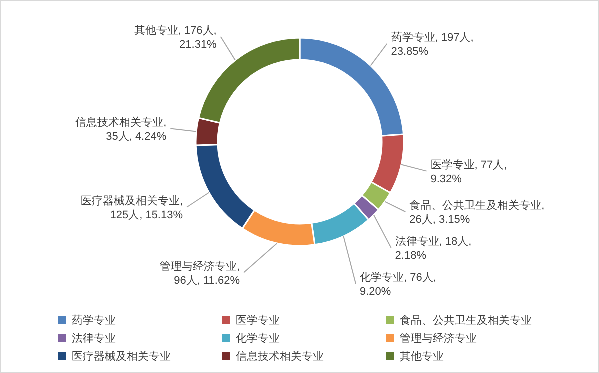 The image size is (599, 373). Describe the element at coordinates (280, 356) in the screenshot. I see `legend-label: 信息技术相关专业` at that location.